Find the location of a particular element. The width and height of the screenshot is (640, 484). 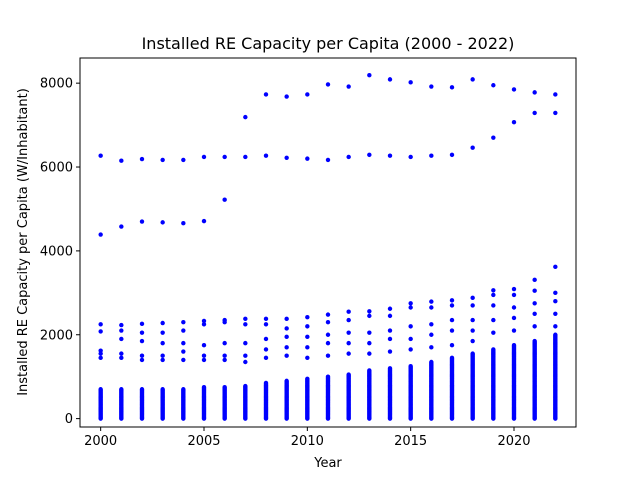

y-tick-label: 4000 is located at coordinates (56, 251).